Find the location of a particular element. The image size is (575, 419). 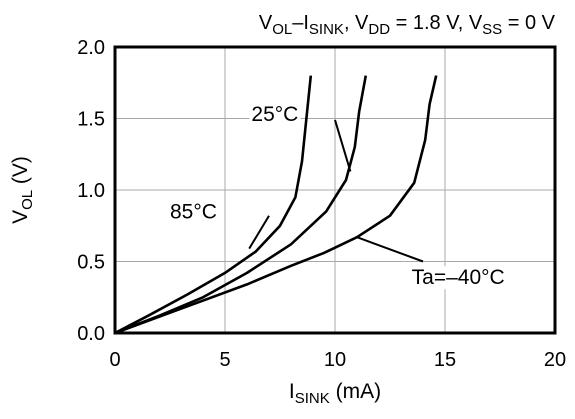

y-tick-label: 0.5 is located at coordinates (91, 263).